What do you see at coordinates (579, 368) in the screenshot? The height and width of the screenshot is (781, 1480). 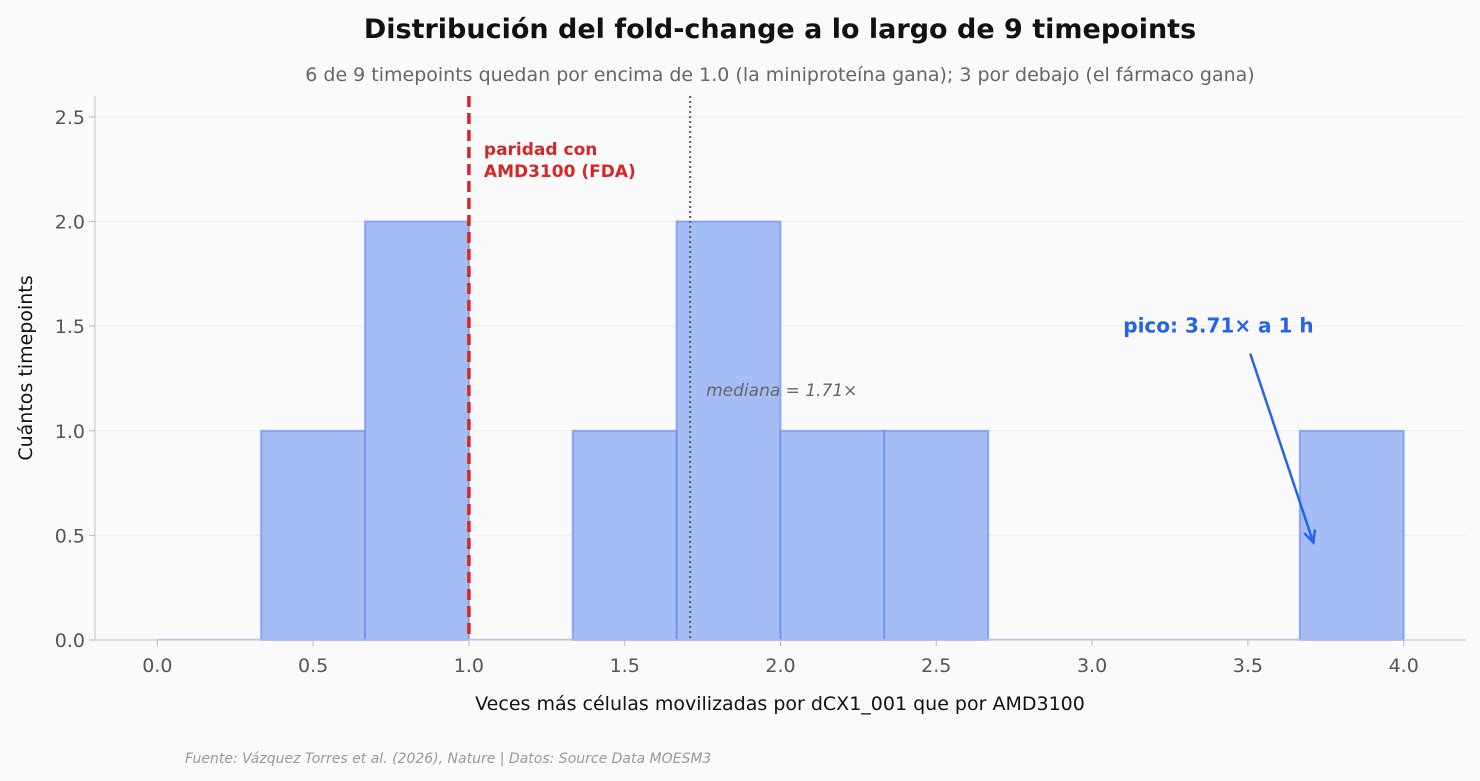 I see `reference-lines` at bounding box center [579, 368].